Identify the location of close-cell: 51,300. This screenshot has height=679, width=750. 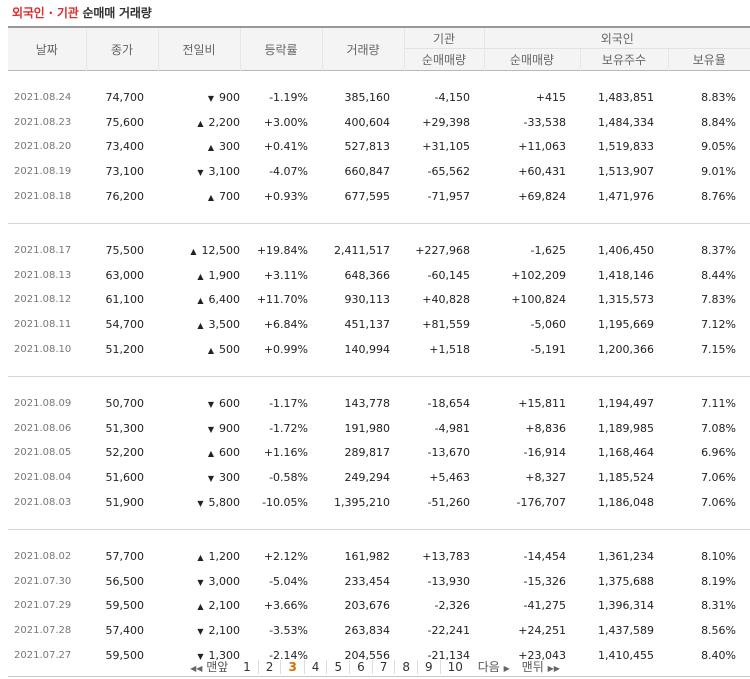
(125, 428).